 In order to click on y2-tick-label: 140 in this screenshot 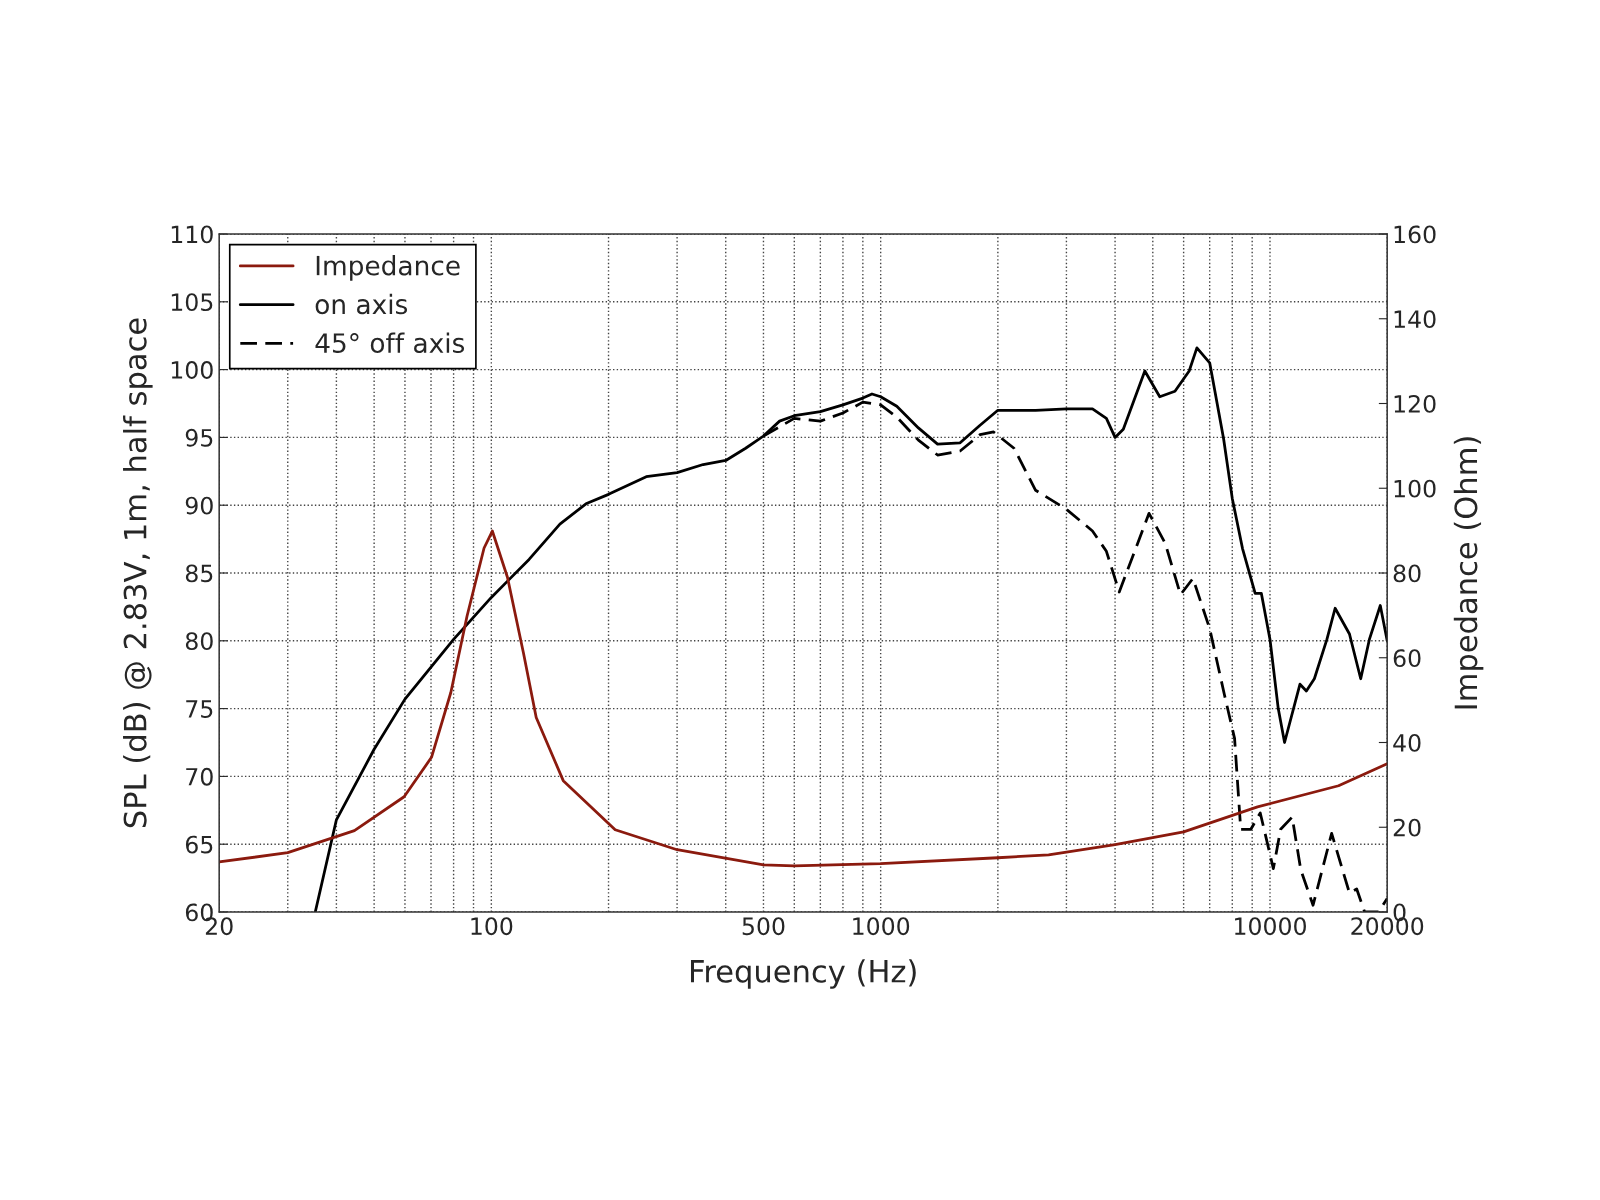, I will do `click(1415, 319)`.